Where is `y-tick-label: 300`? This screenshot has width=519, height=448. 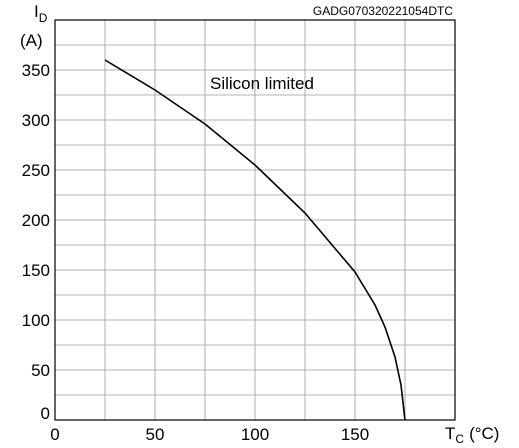 y-tick-label: 300 is located at coordinates (36, 120).